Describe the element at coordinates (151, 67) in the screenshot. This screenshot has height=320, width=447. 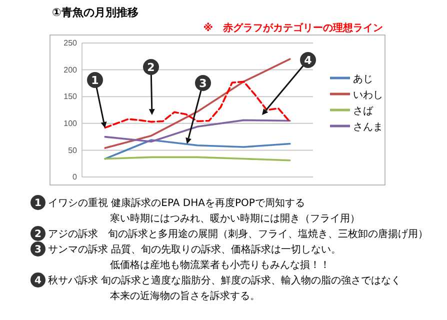
I see `annotation: 2` at that location.